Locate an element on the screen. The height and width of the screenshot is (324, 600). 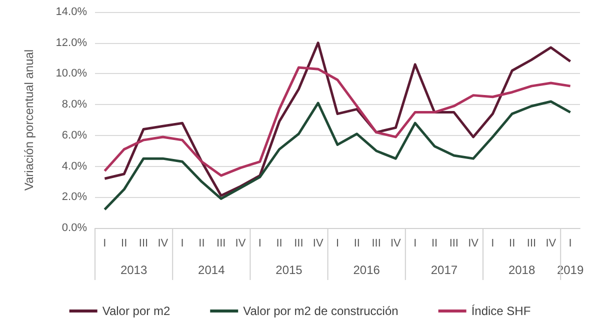
text: 2015 is located at coordinates (289, 270).